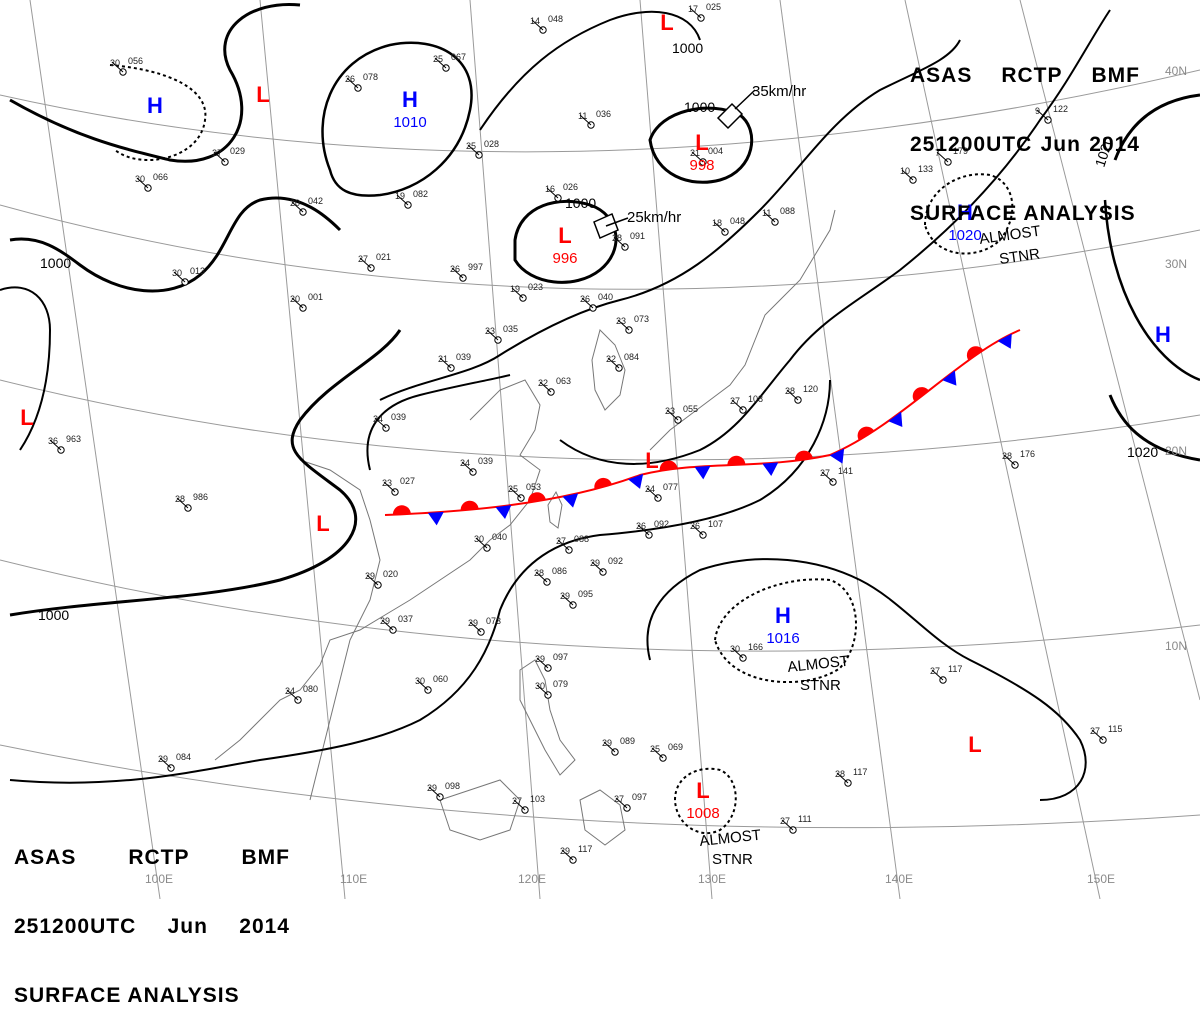 The width and height of the screenshot is (1200, 1030). I want to click on station-plot: 30 079, so click(551, 689).